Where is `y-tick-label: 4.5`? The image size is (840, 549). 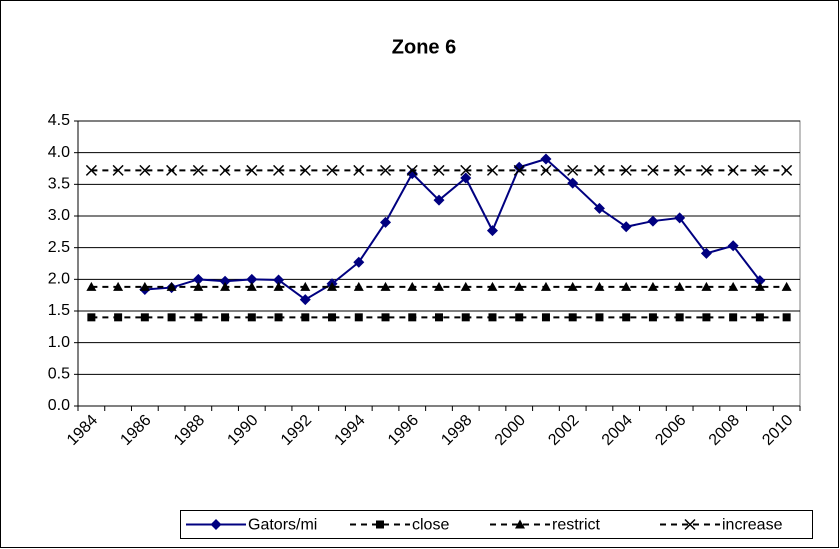
y-tick-label: 4.5 is located at coordinates (59, 120).